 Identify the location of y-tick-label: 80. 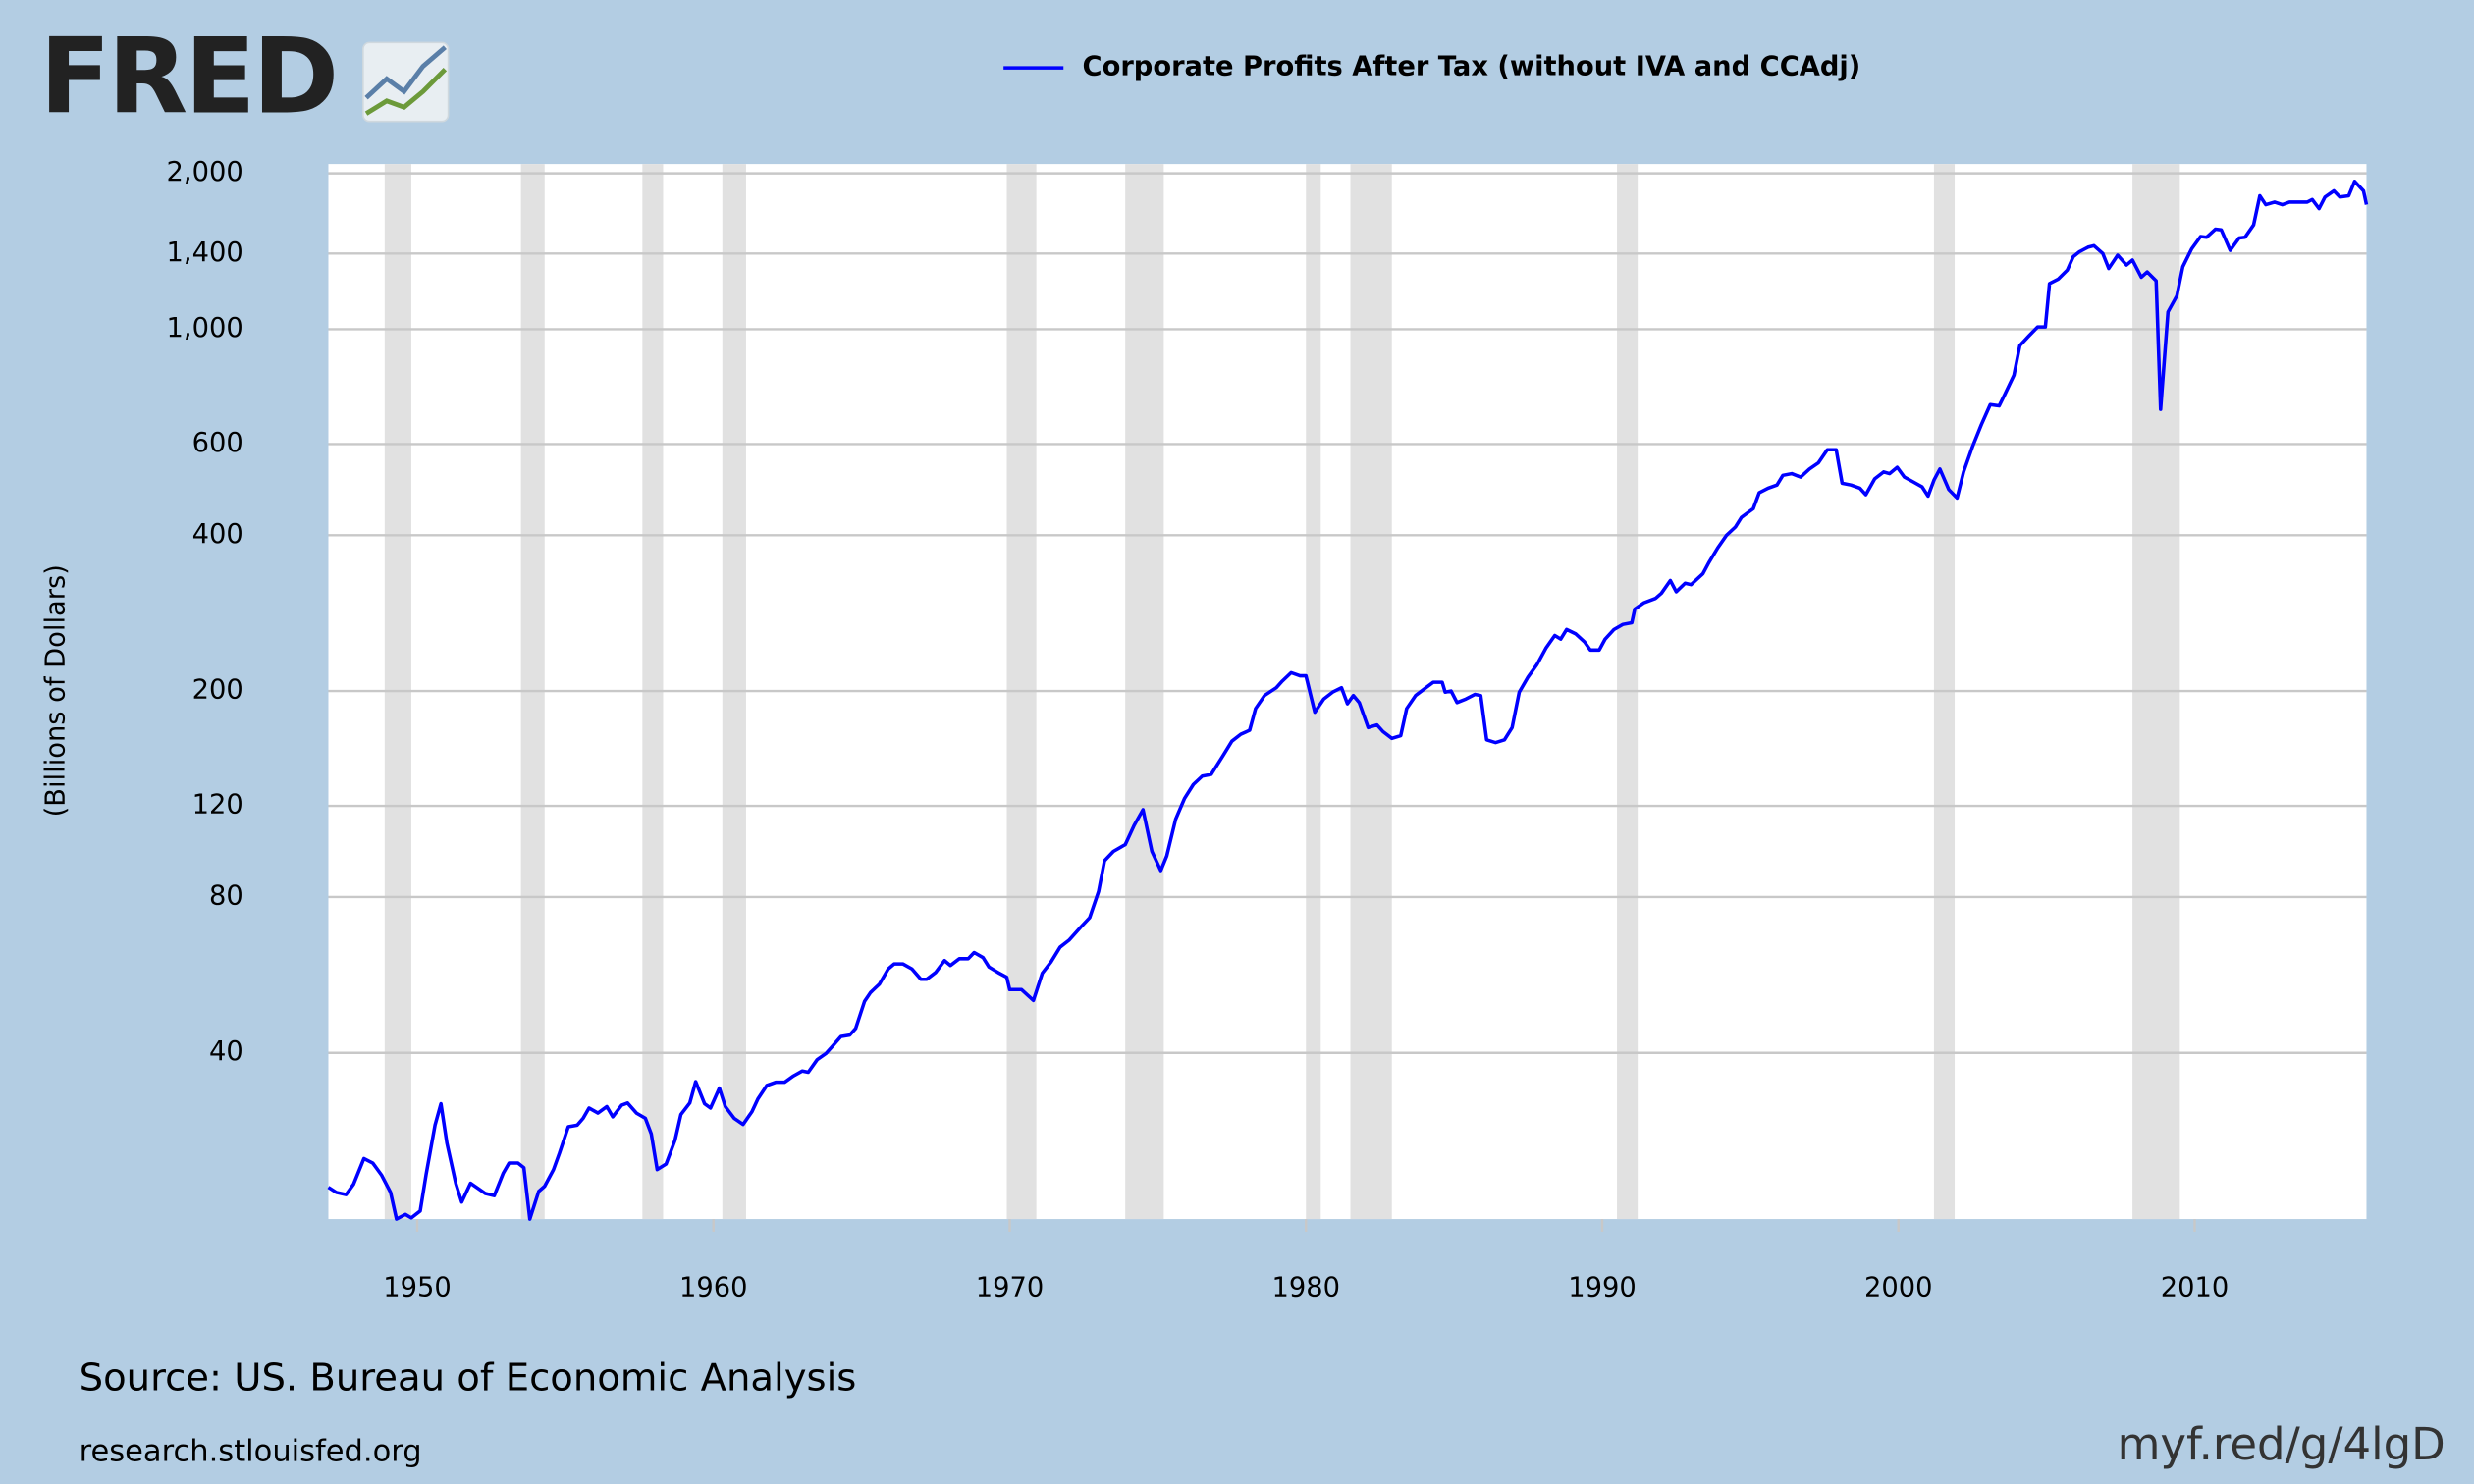
(226, 895).